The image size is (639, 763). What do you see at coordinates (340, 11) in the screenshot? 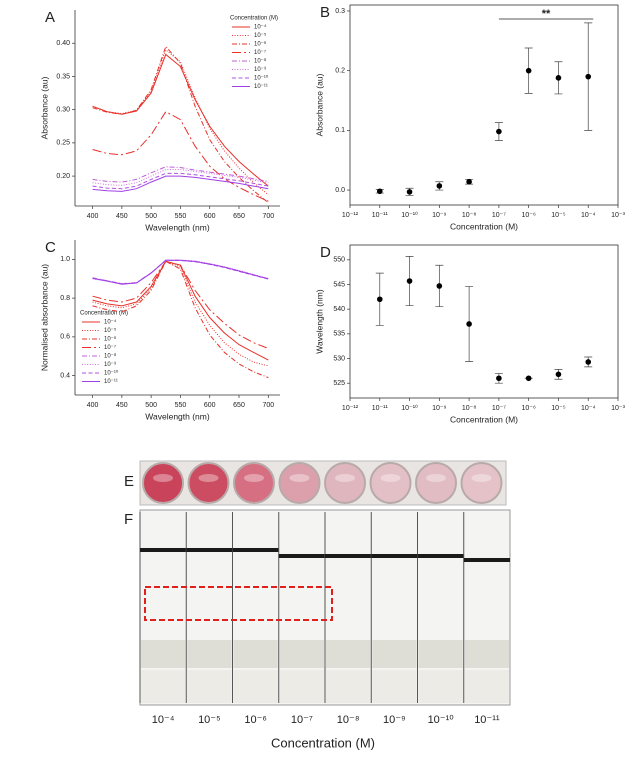
I see `y-tick-label: 0.3` at bounding box center [340, 11].